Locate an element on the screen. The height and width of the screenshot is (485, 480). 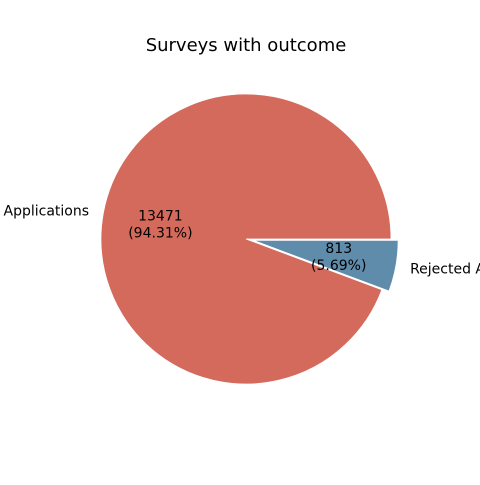
slice-value-label: 813 is located at coordinates (338, 249).